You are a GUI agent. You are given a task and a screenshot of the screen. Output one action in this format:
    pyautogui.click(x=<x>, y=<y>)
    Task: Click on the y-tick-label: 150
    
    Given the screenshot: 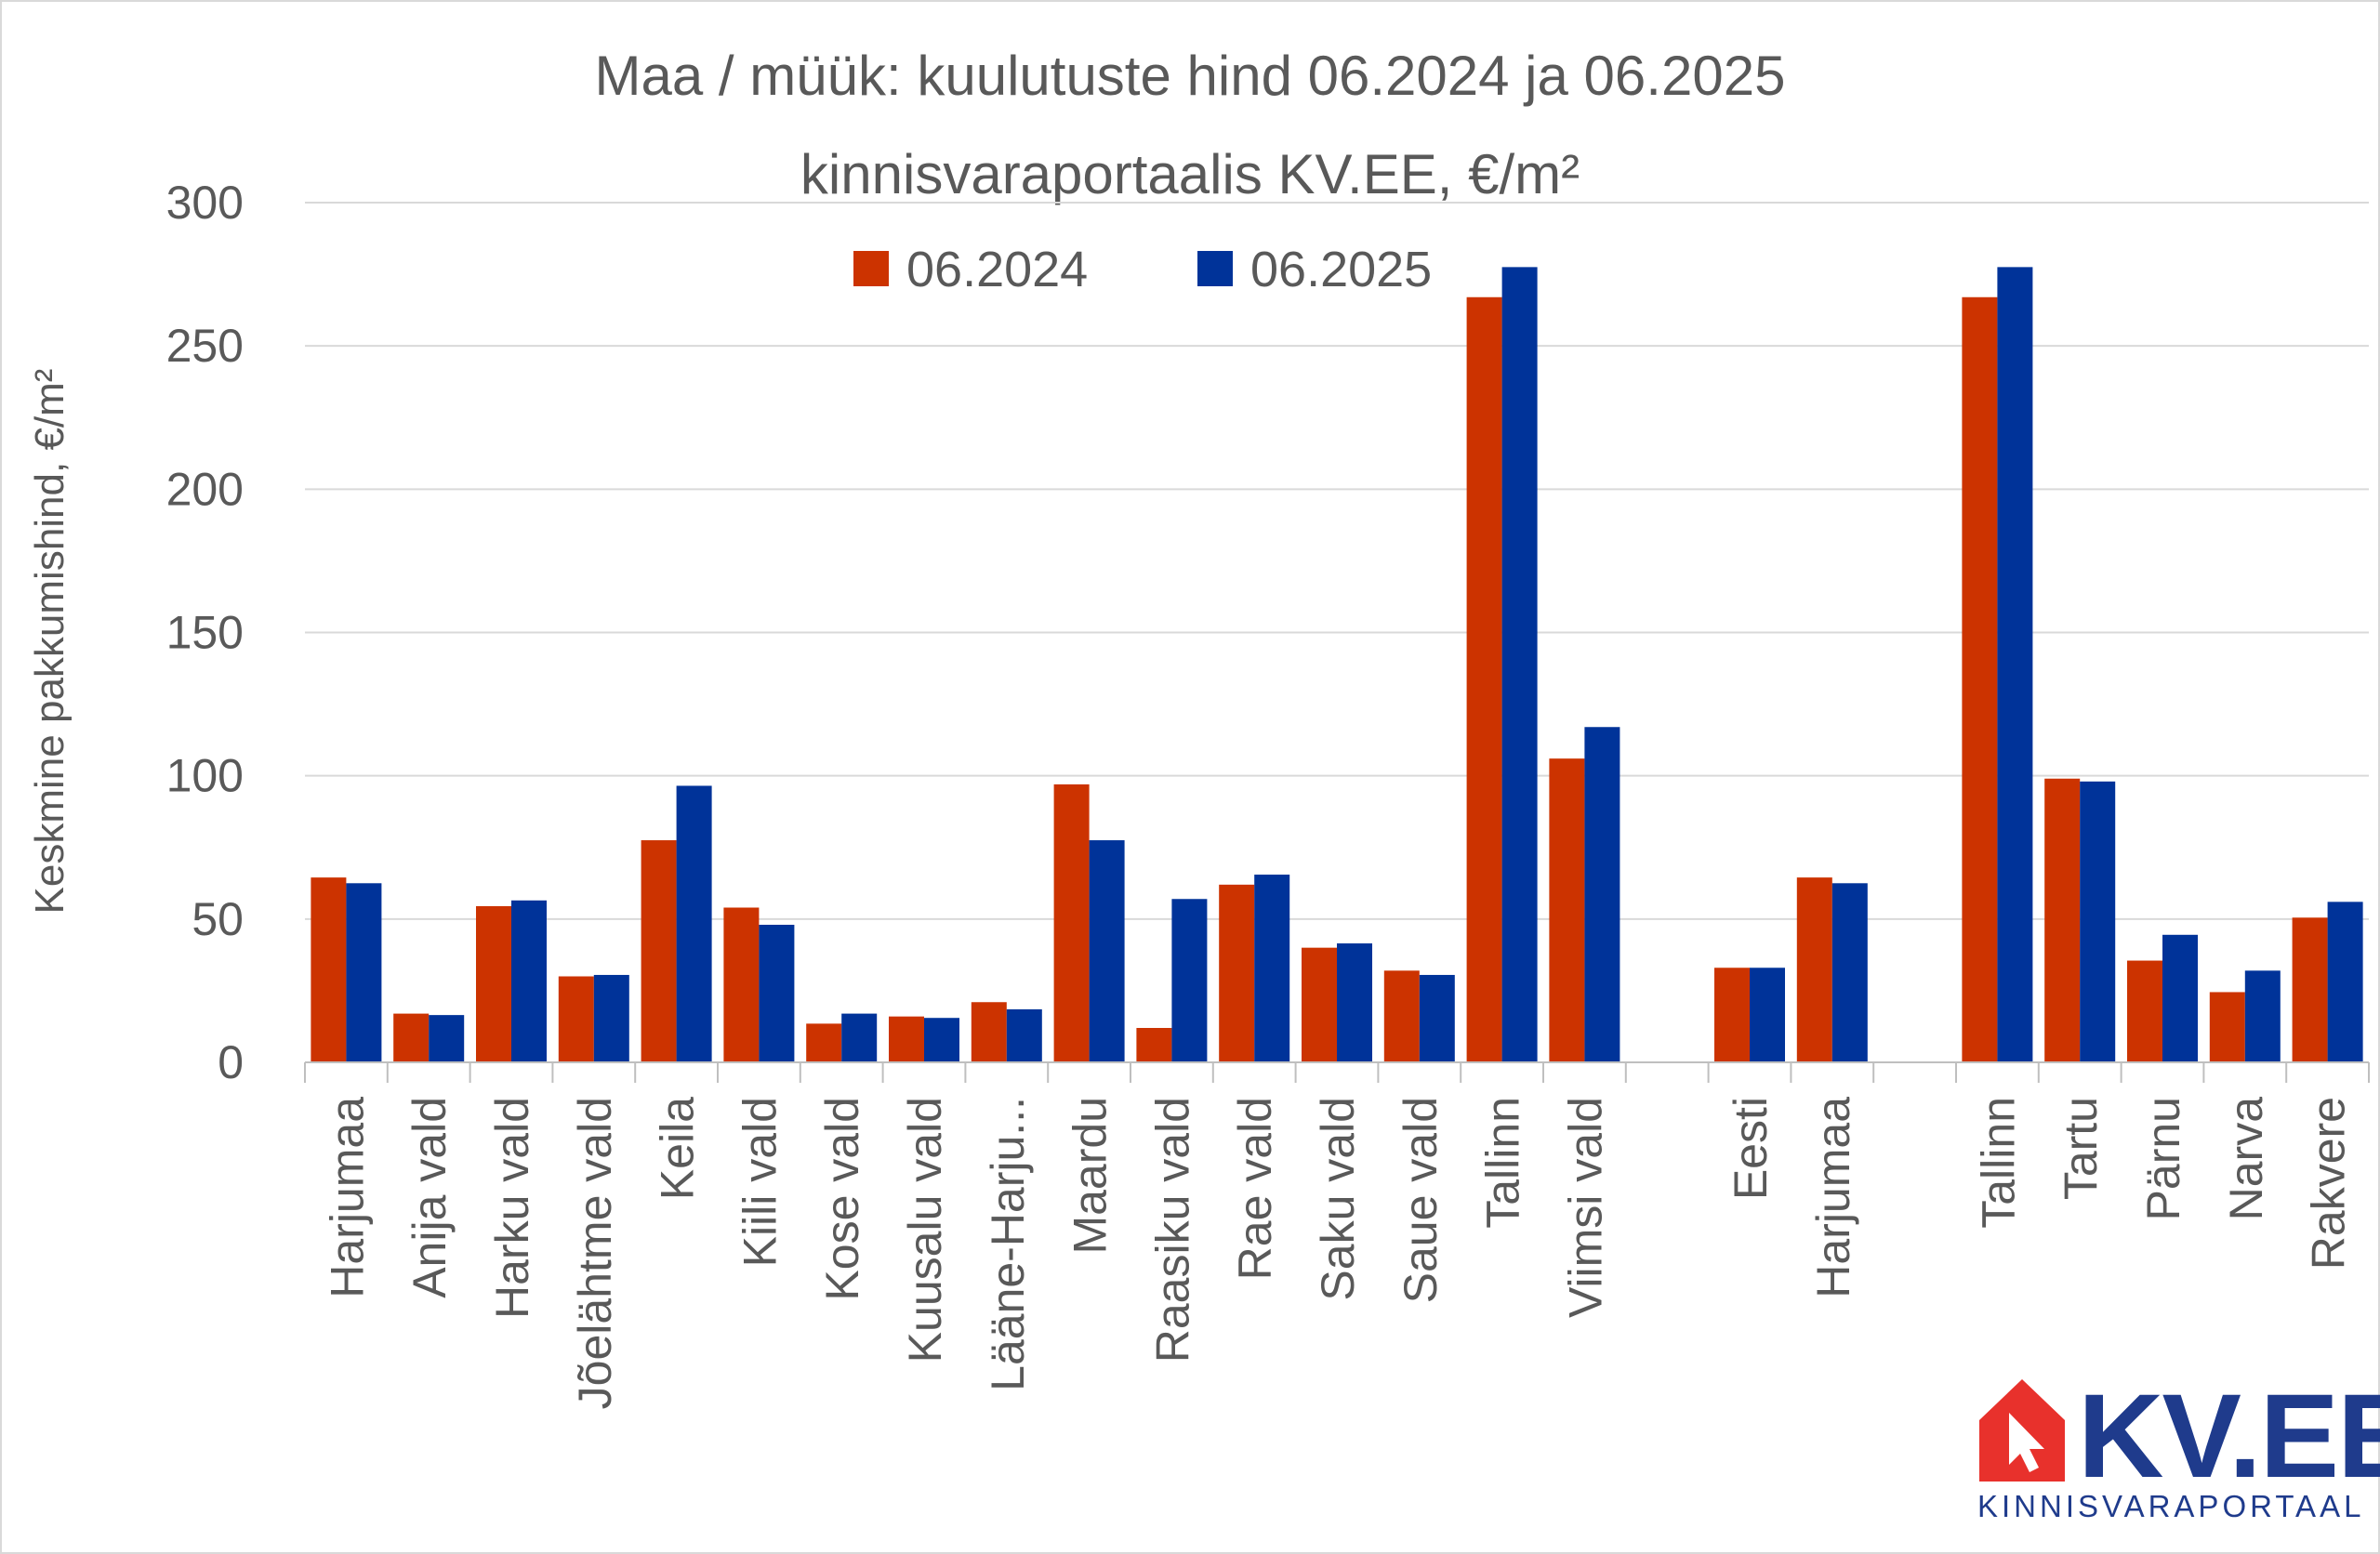 What is the action you would take?
    pyautogui.click(x=205, y=633)
    